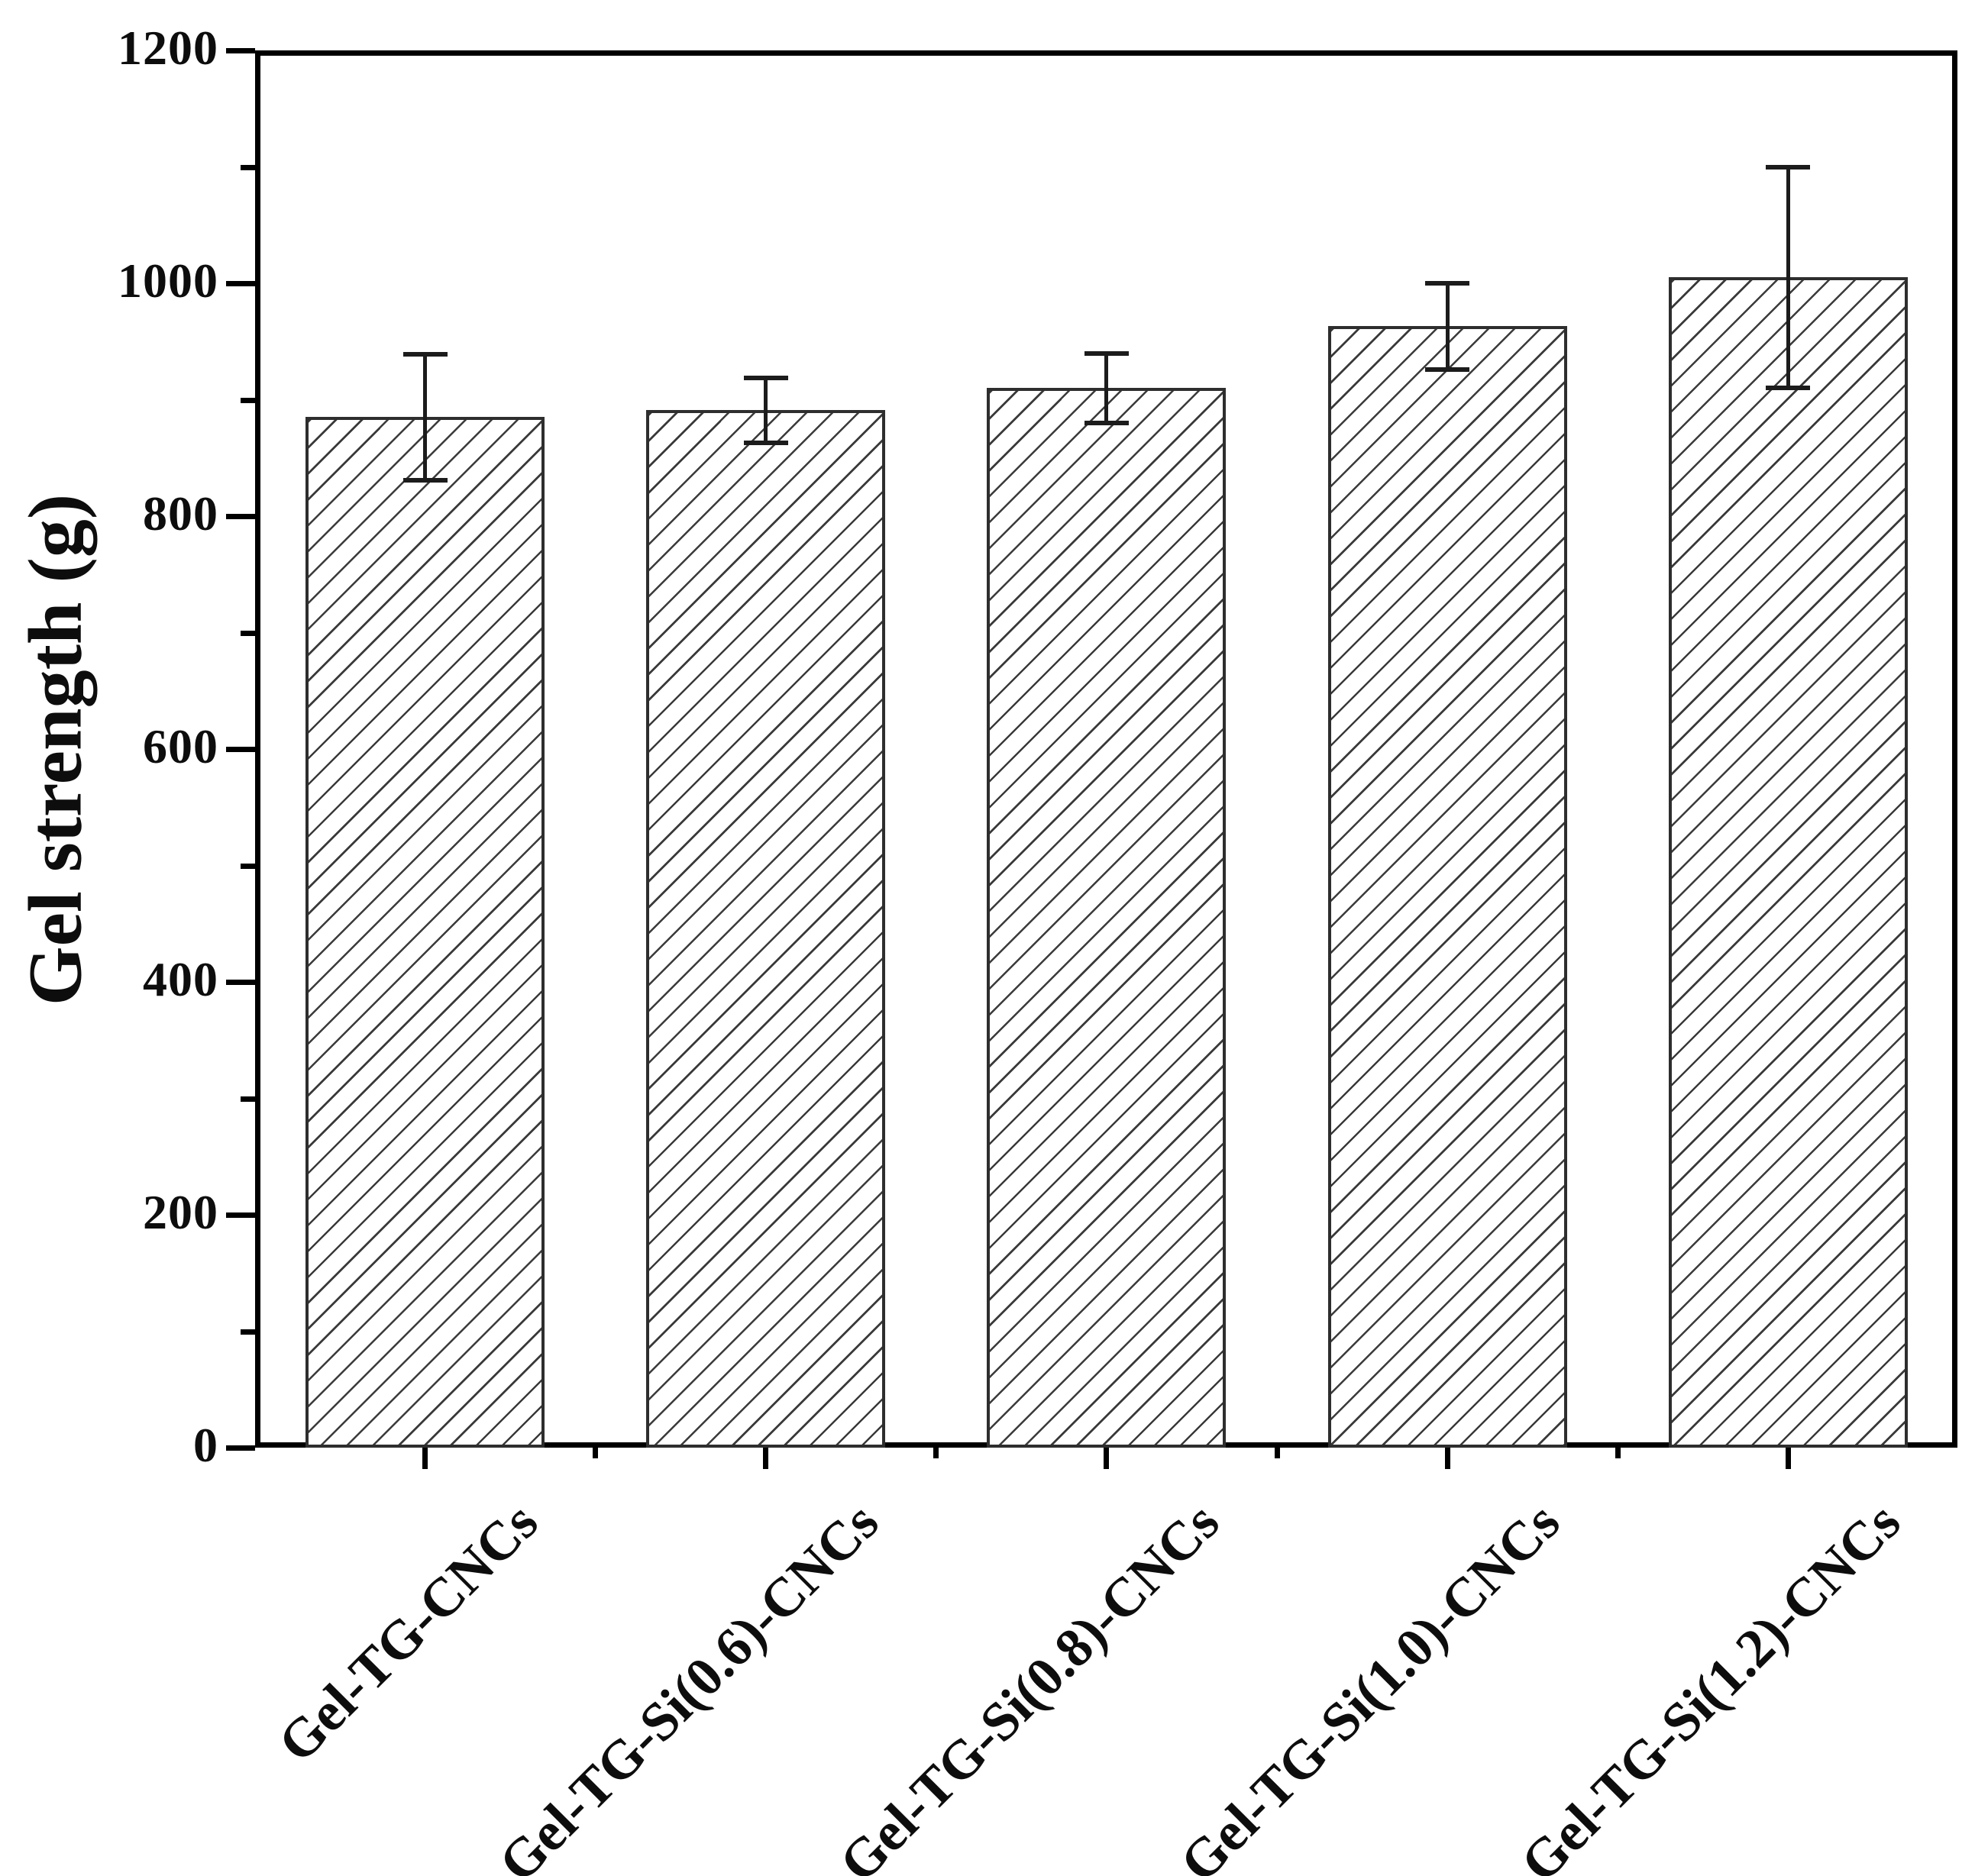 The height and width of the screenshot is (1876, 1975). What do you see at coordinates (168, 48) in the screenshot?
I see `y-tick-label: 1200` at bounding box center [168, 48].